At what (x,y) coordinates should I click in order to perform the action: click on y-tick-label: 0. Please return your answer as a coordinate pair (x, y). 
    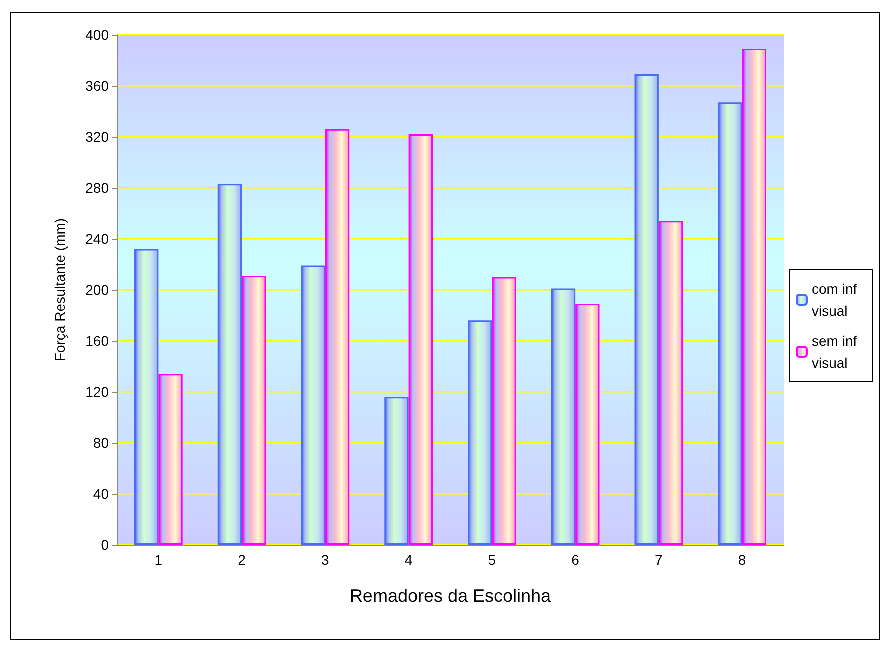
    Looking at the image, I should click on (105, 545).